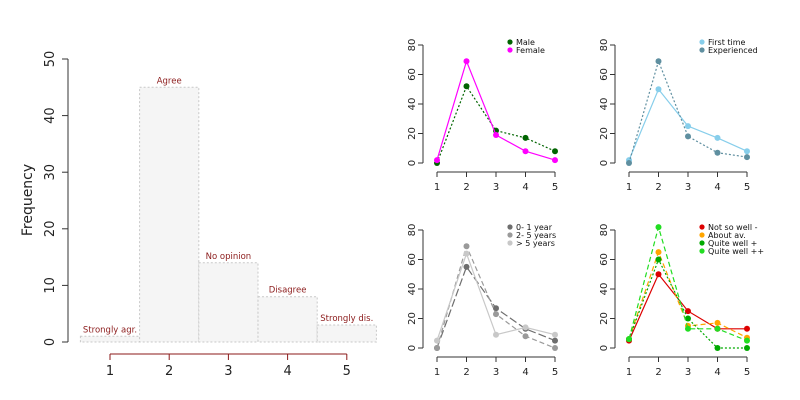 This screenshot has width=800, height=400. I want to click on legend-label-2: Female, so click(530, 50).